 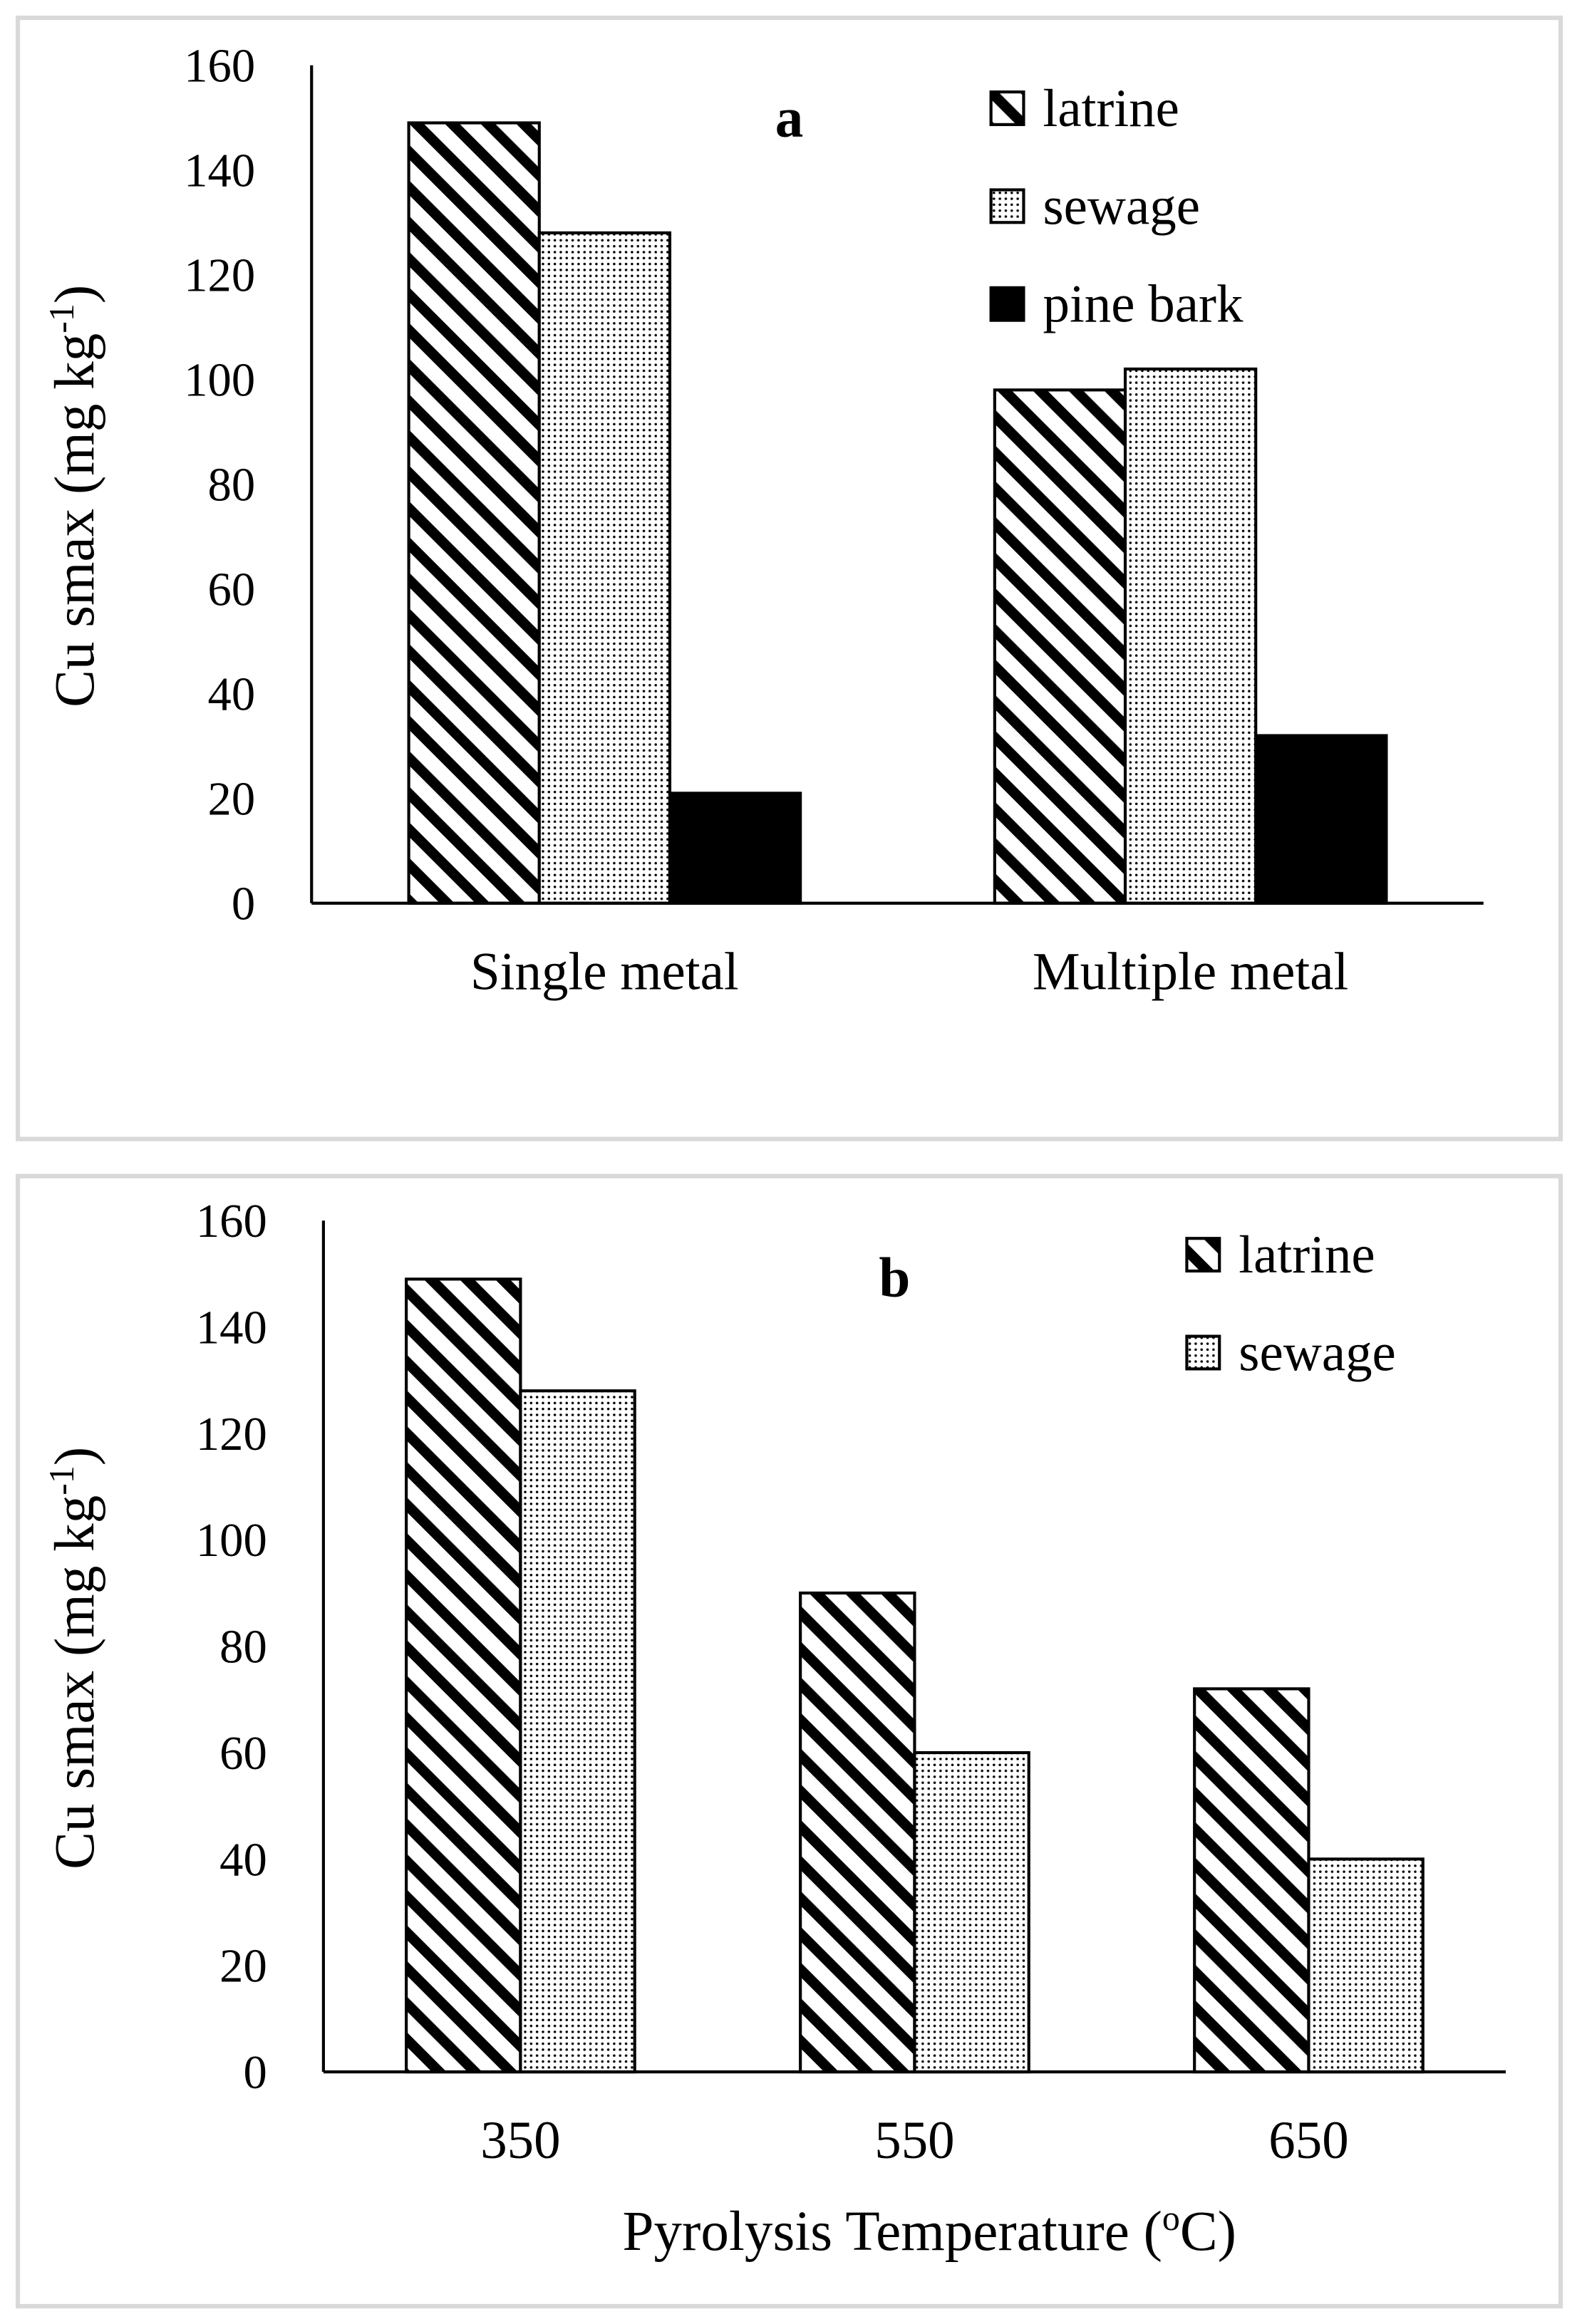 I want to click on legend-label: pine bark, so click(x=1143, y=304).